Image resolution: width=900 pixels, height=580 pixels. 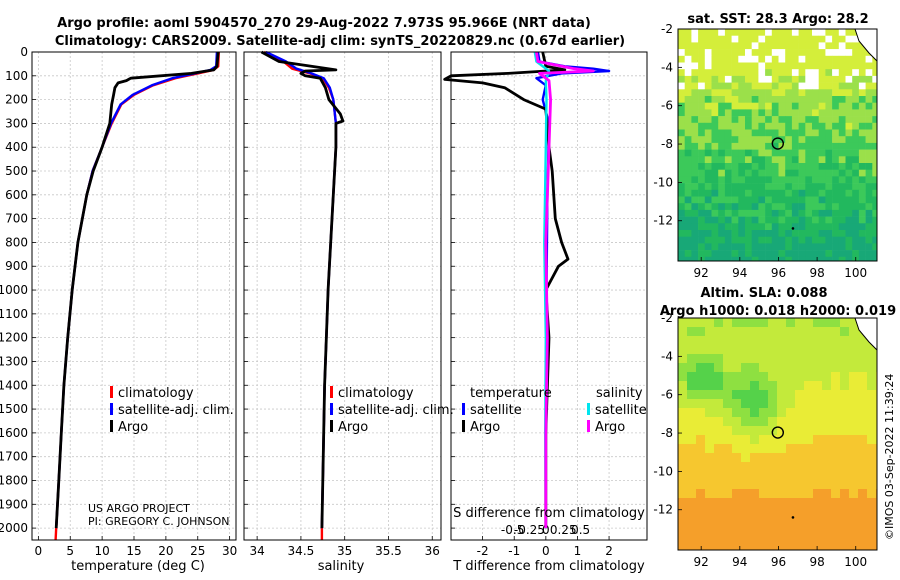 What do you see at coordinates (580, 530) in the screenshot?
I see `x2-tick-label: 0.5` at bounding box center [580, 530].